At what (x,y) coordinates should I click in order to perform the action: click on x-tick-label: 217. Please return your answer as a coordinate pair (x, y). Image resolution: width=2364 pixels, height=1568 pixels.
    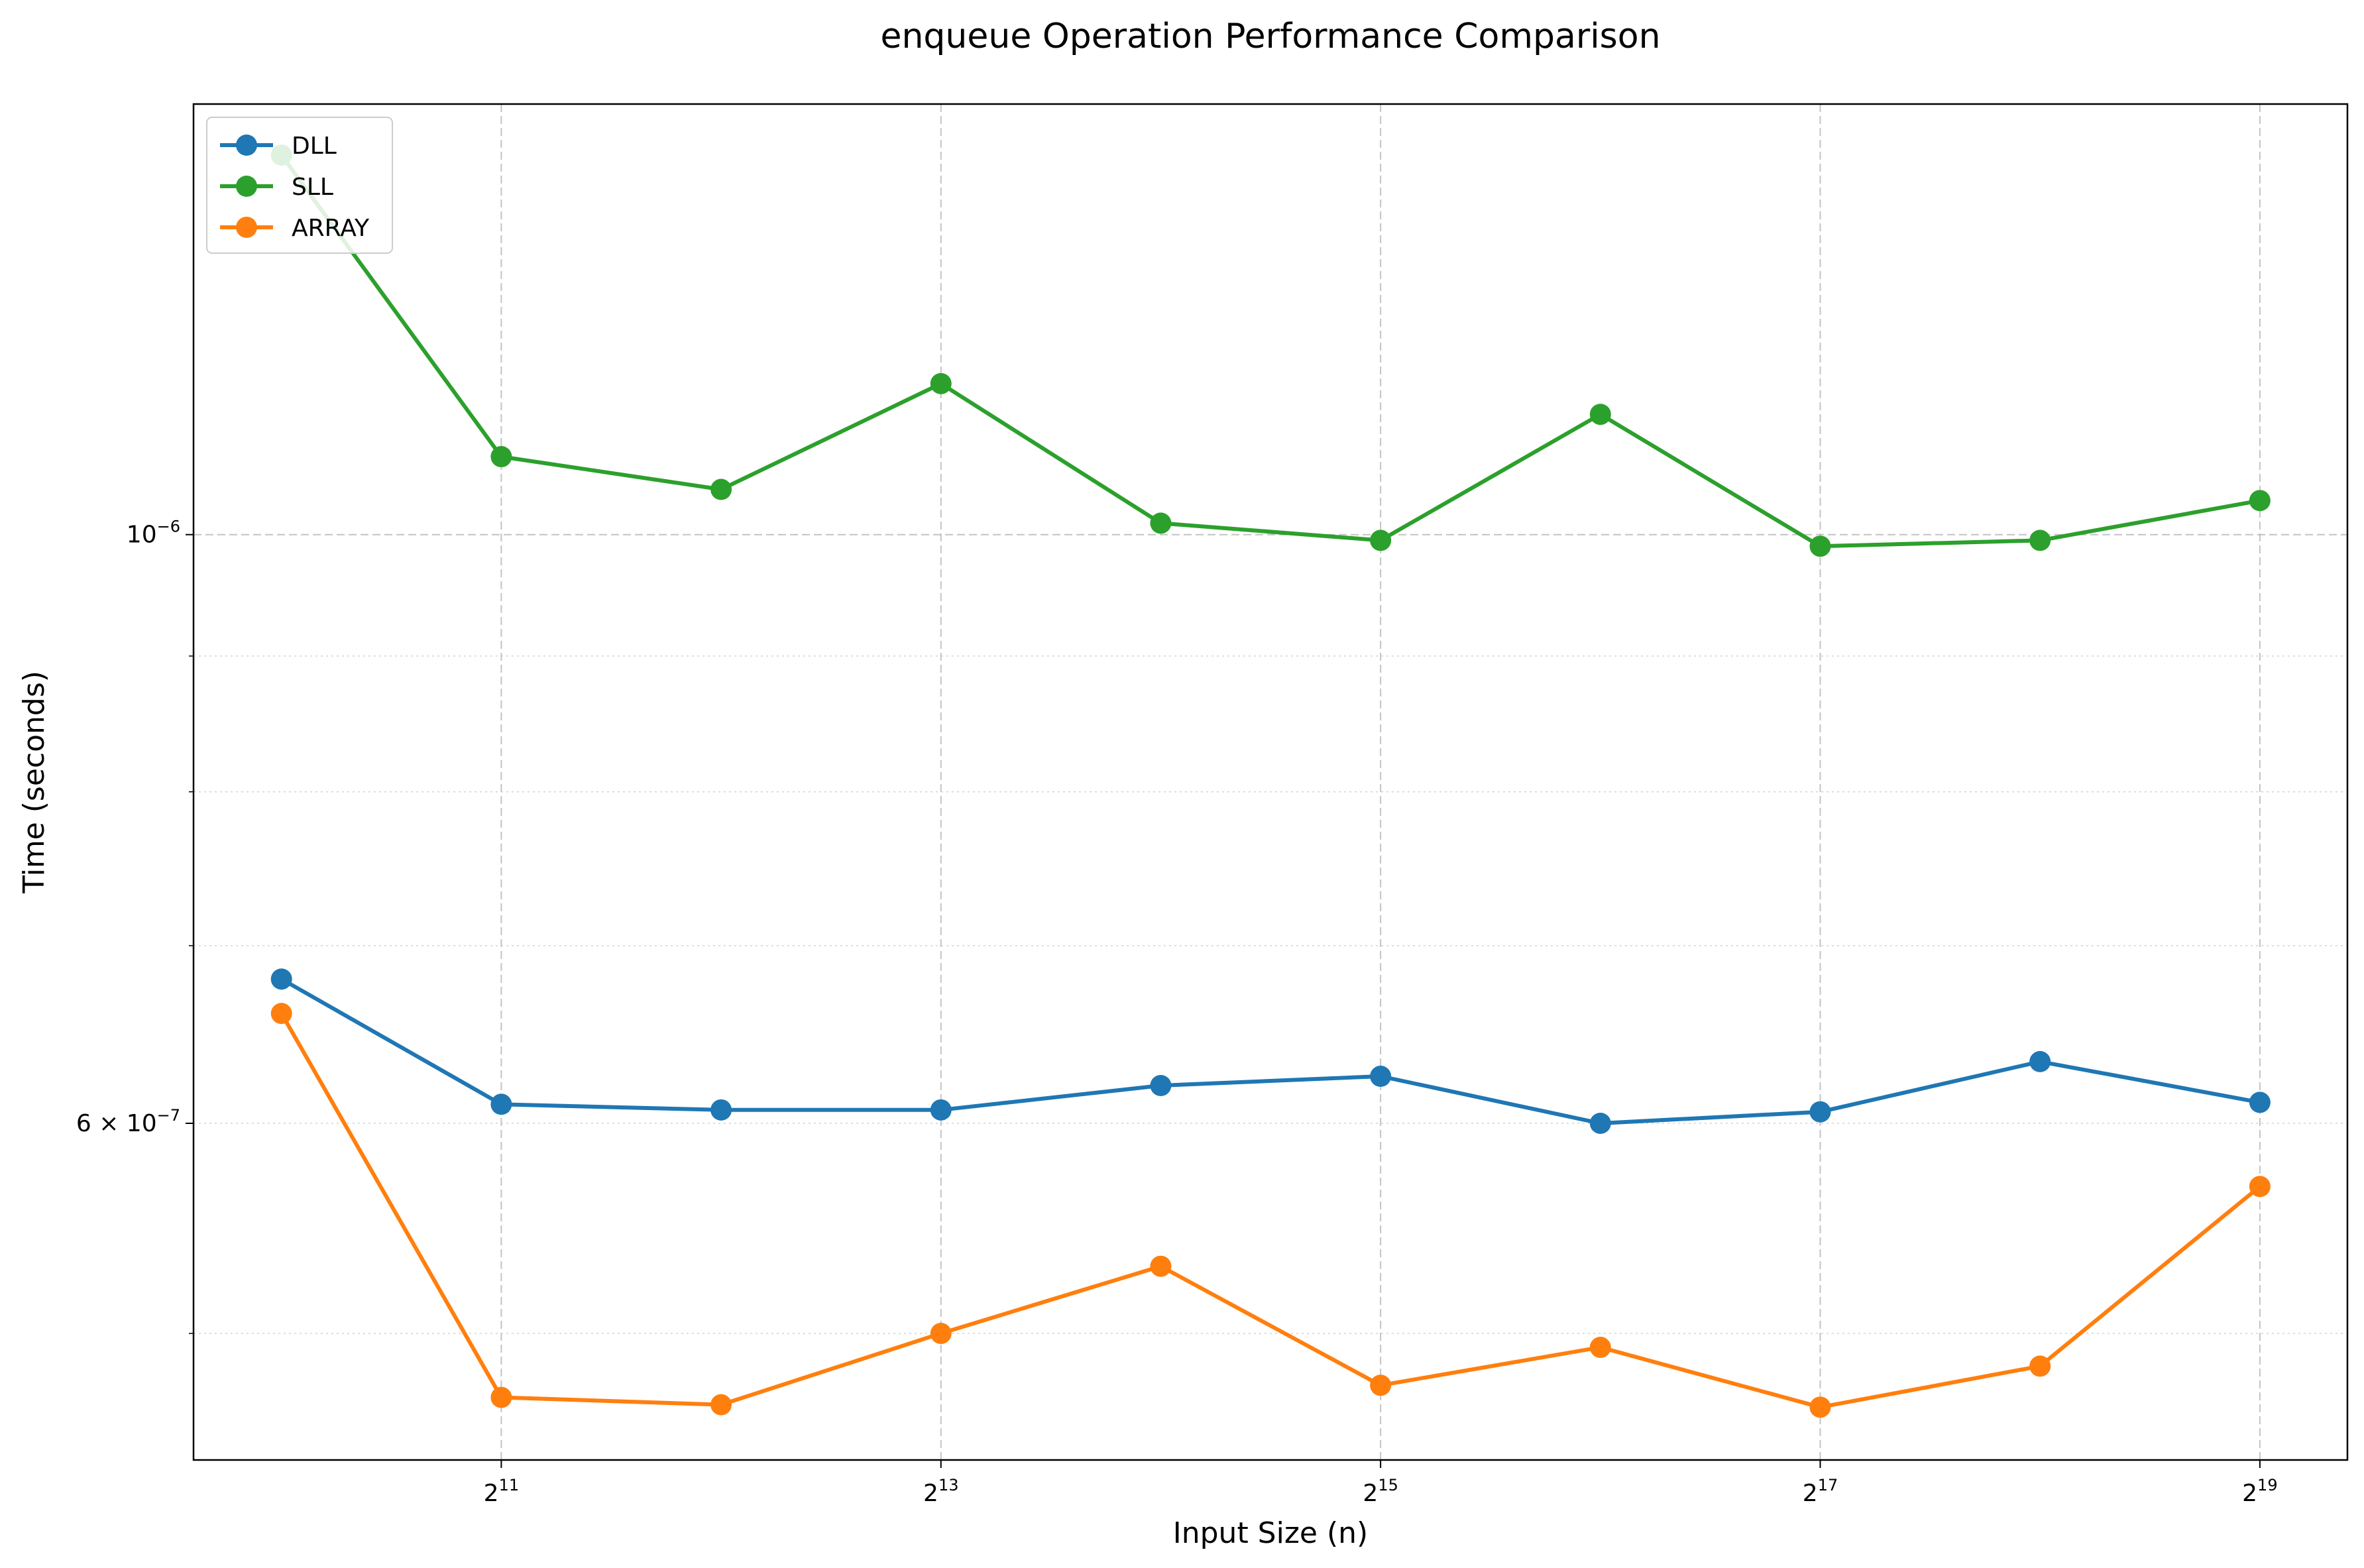
    Looking at the image, I should click on (1820, 1491).